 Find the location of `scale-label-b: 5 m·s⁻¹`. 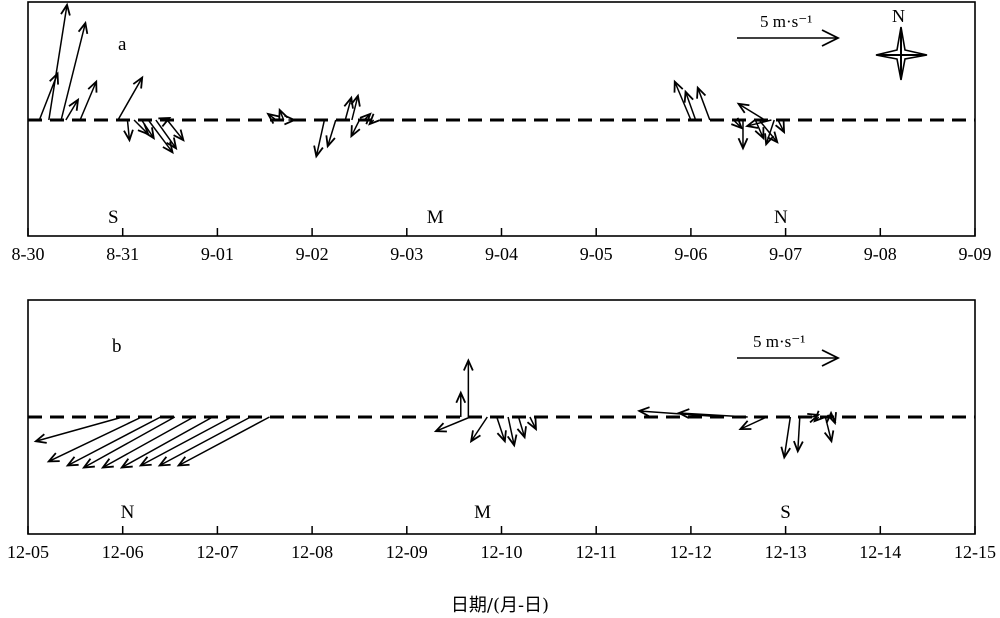

scale-label-b: 5 m·s⁻¹ is located at coordinates (779, 341).